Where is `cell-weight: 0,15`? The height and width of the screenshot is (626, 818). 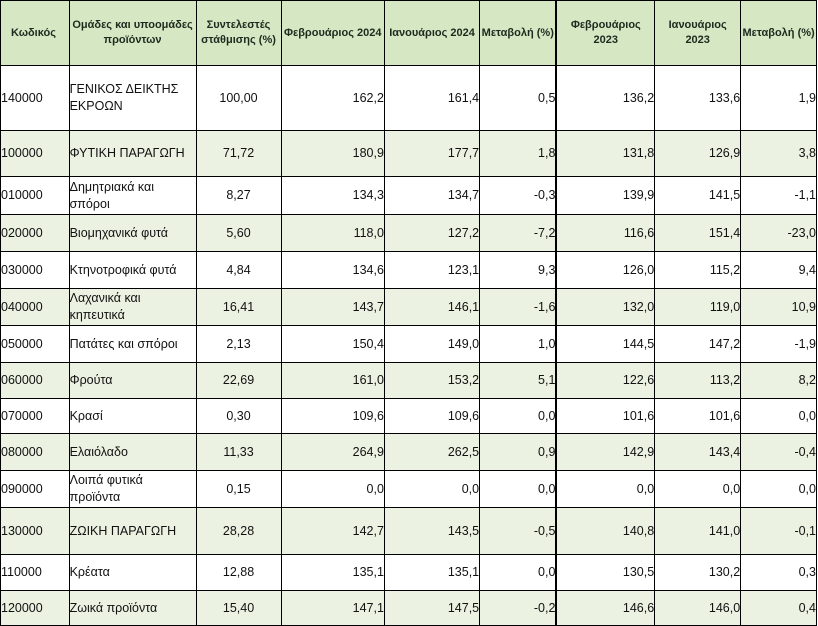
cell-weight: 0,15 is located at coordinates (238, 489).